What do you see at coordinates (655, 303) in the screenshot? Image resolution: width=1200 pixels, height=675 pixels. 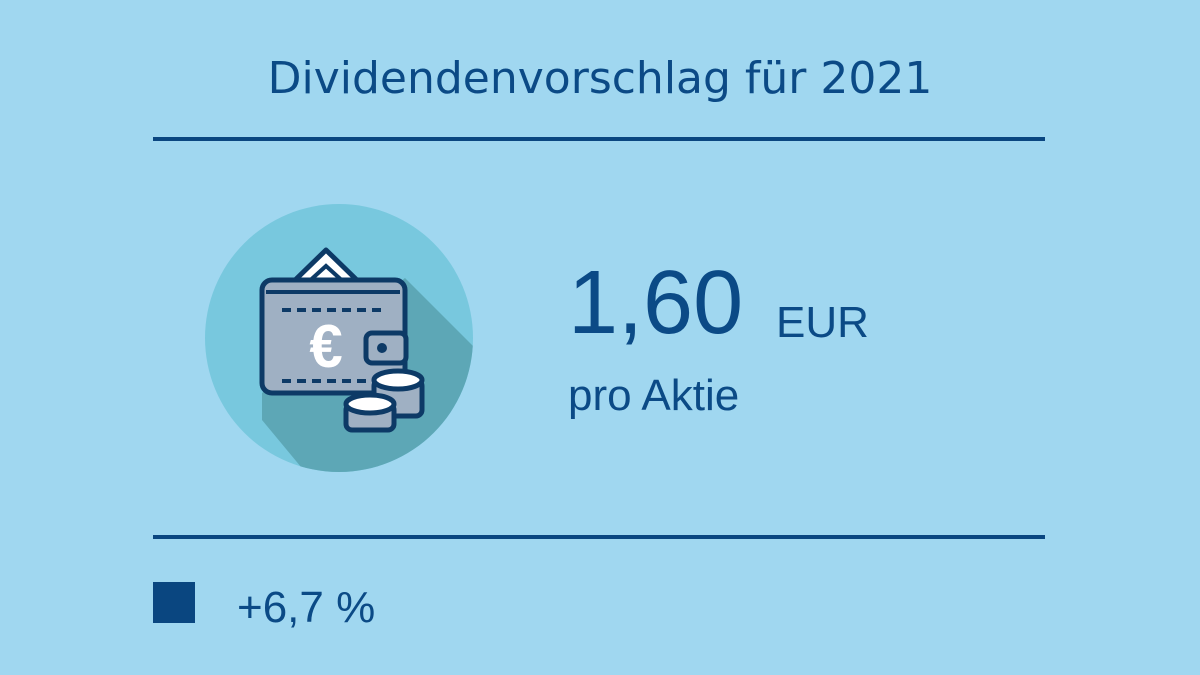 I see `dividend-amount: 1,60` at bounding box center [655, 303].